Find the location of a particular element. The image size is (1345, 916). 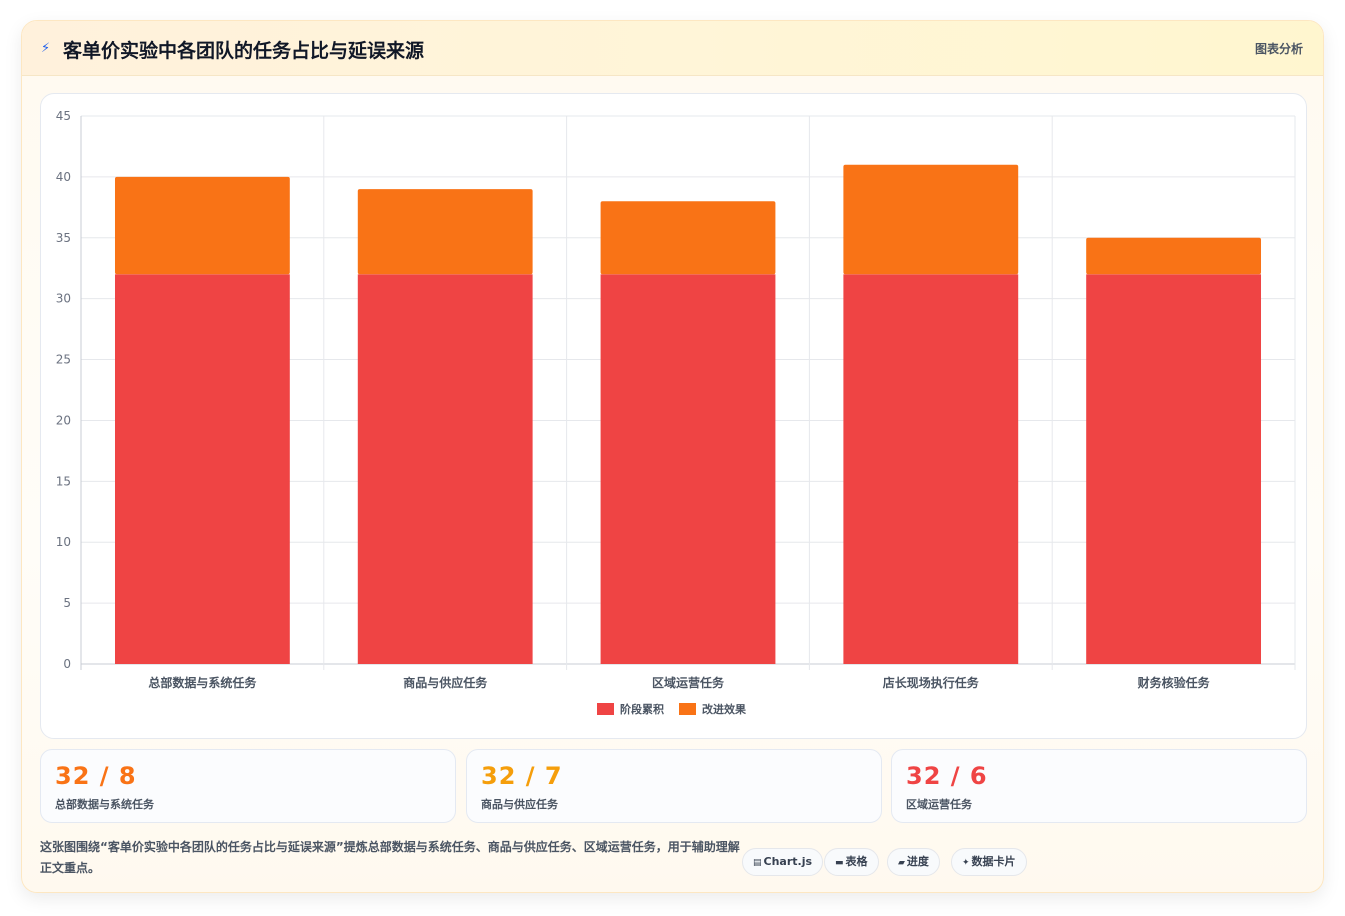

lightning-icon: ⚡ is located at coordinates (46, 48).